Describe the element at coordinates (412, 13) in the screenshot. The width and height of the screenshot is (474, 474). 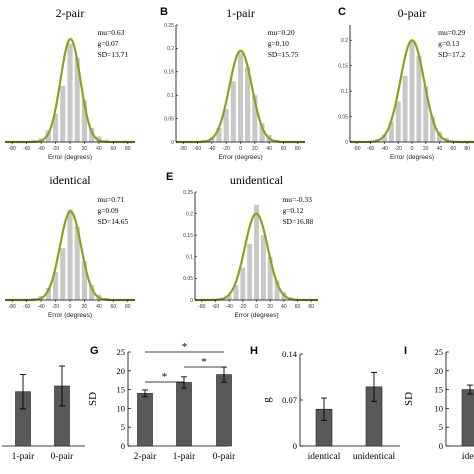
I see `panel-title: 0-pair` at that location.